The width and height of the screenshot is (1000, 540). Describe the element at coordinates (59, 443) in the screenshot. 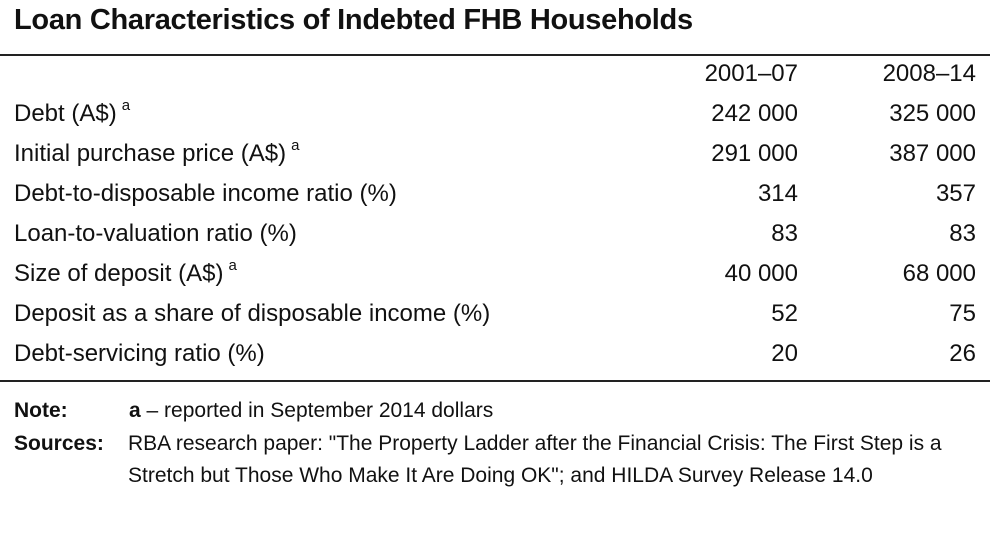

I see `sources-label: Sources:` at that location.